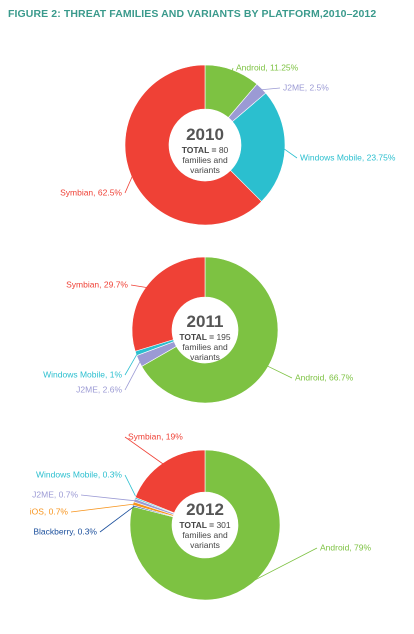  What do you see at coordinates (205, 321) in the screenshot?
I see `year: 2011` at bounding box center [205, 321].